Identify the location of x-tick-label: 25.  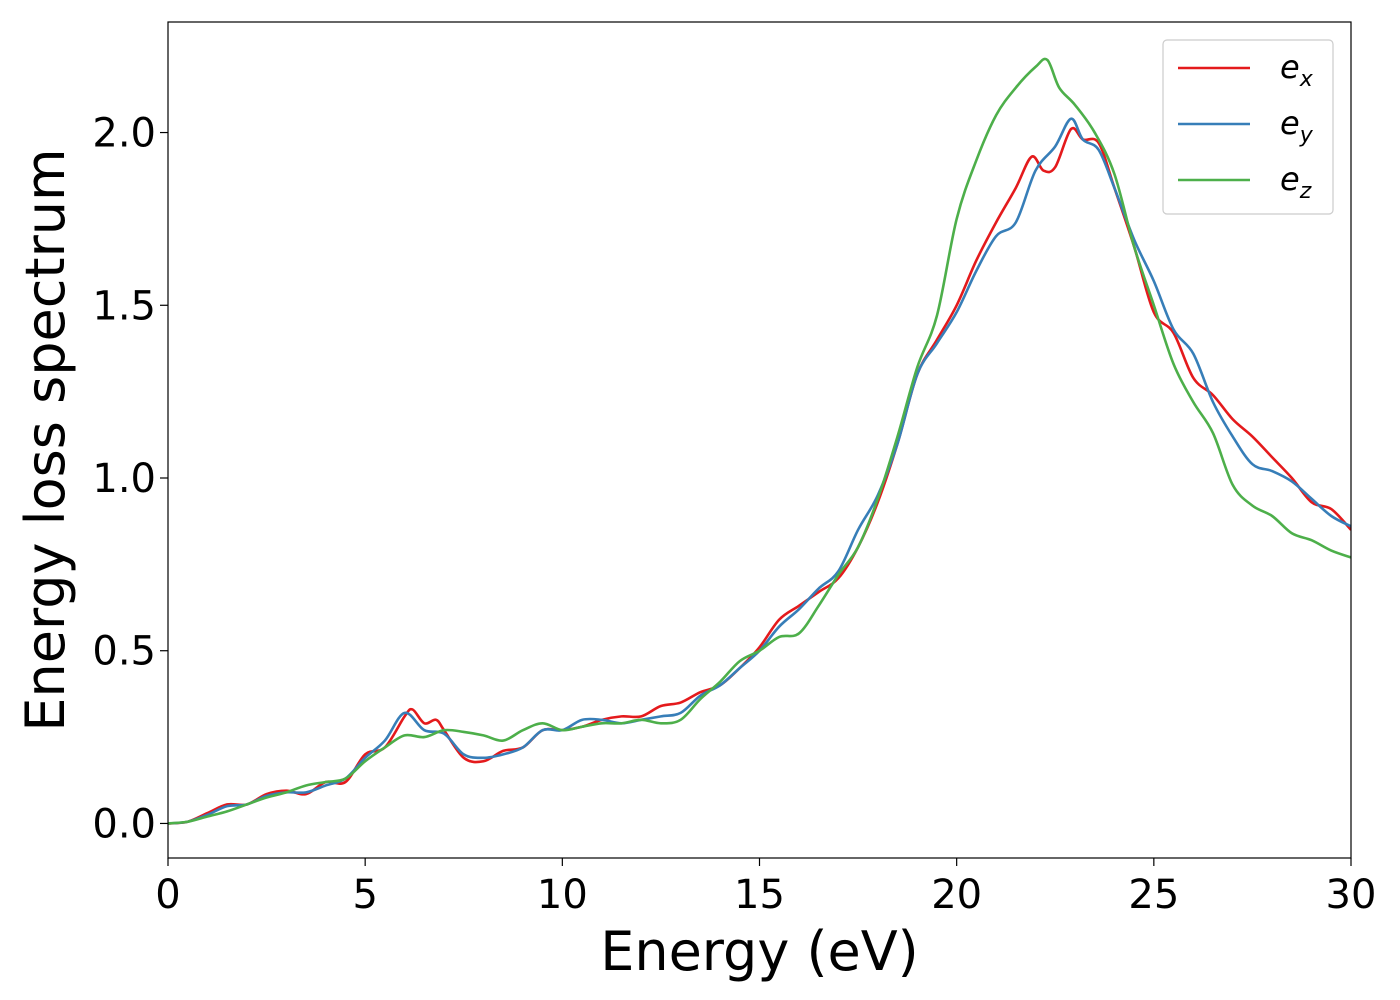
(1153, 895).